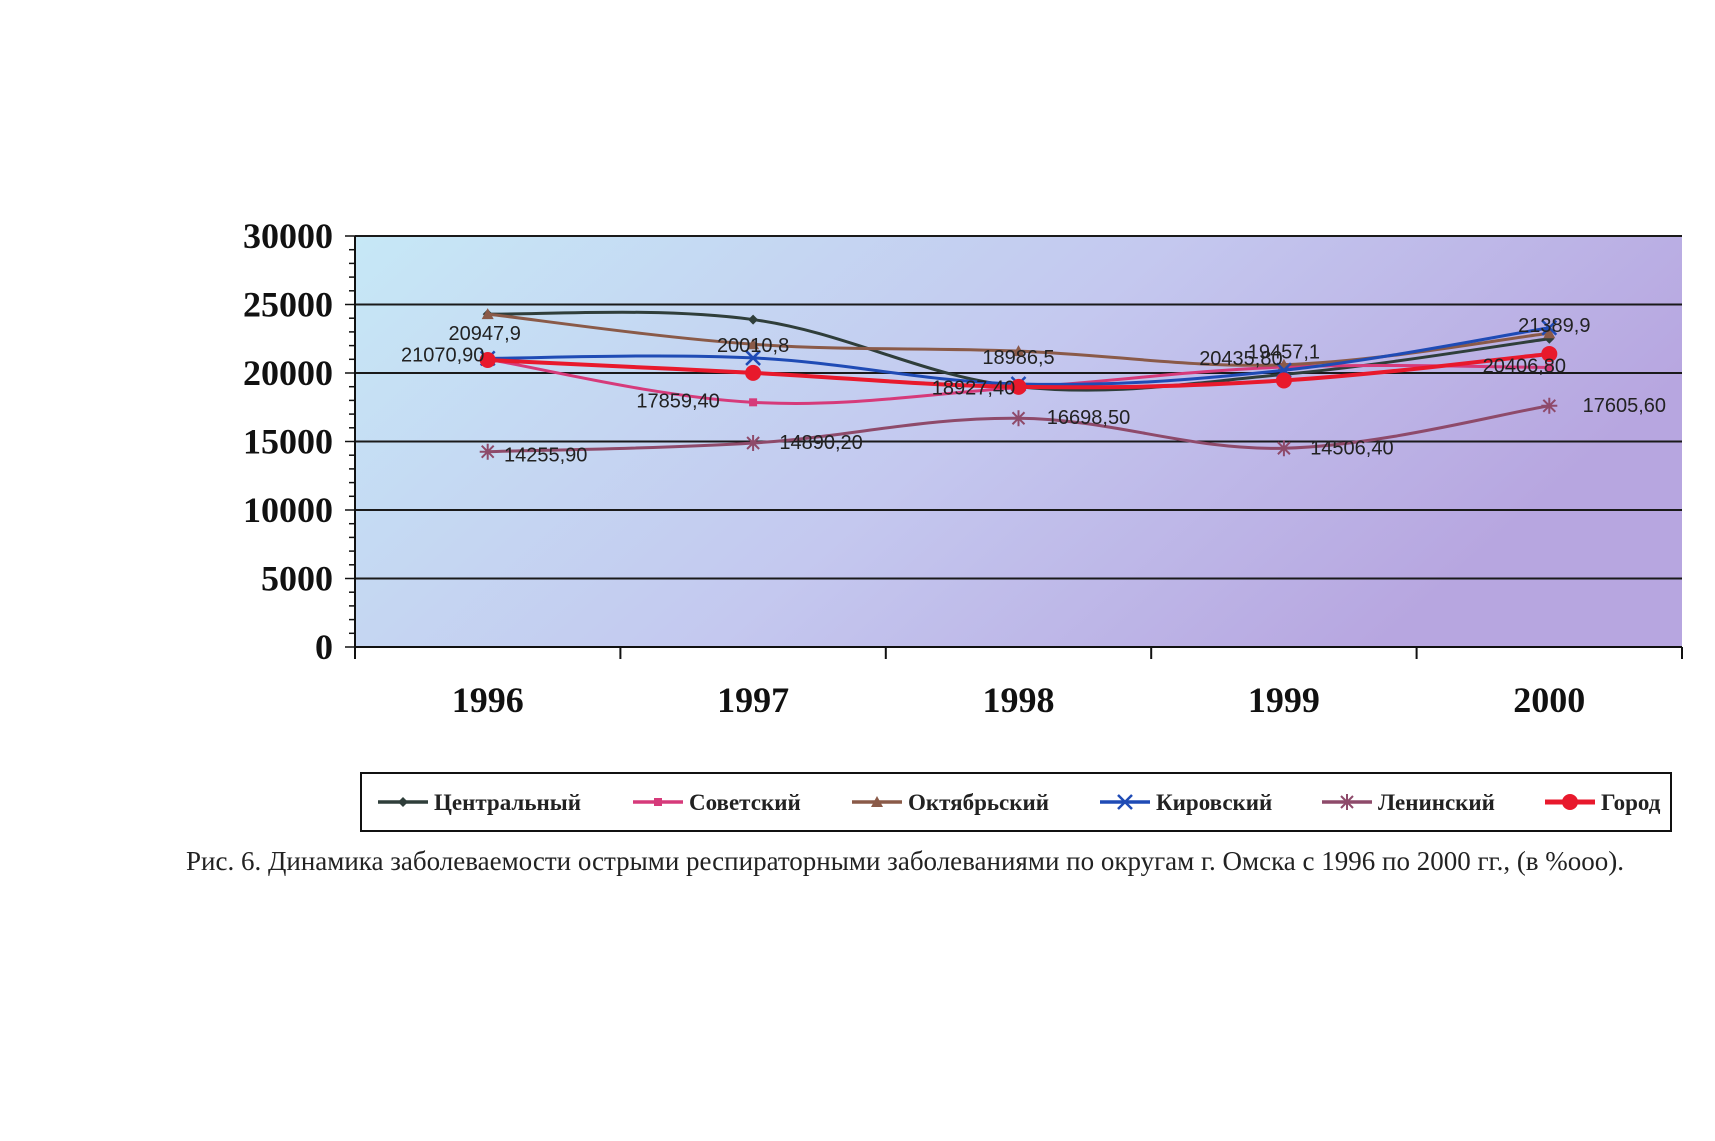 The image size is (1715, 1141). I want to click on y-tick-label: 0, so click(324, 647).